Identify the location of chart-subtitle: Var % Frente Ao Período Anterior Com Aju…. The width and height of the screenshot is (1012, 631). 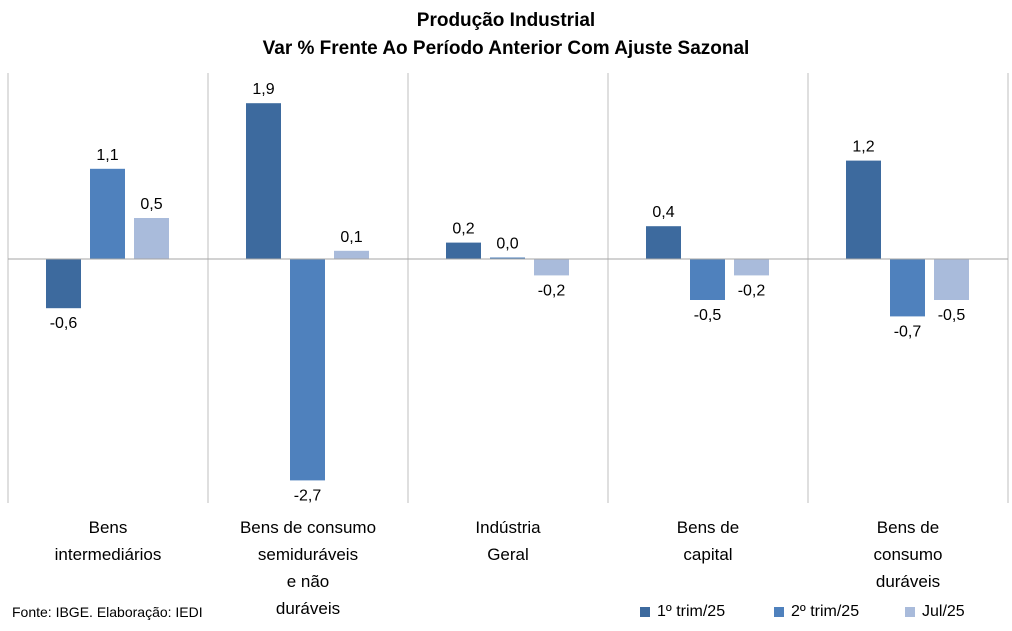
(506, 48).